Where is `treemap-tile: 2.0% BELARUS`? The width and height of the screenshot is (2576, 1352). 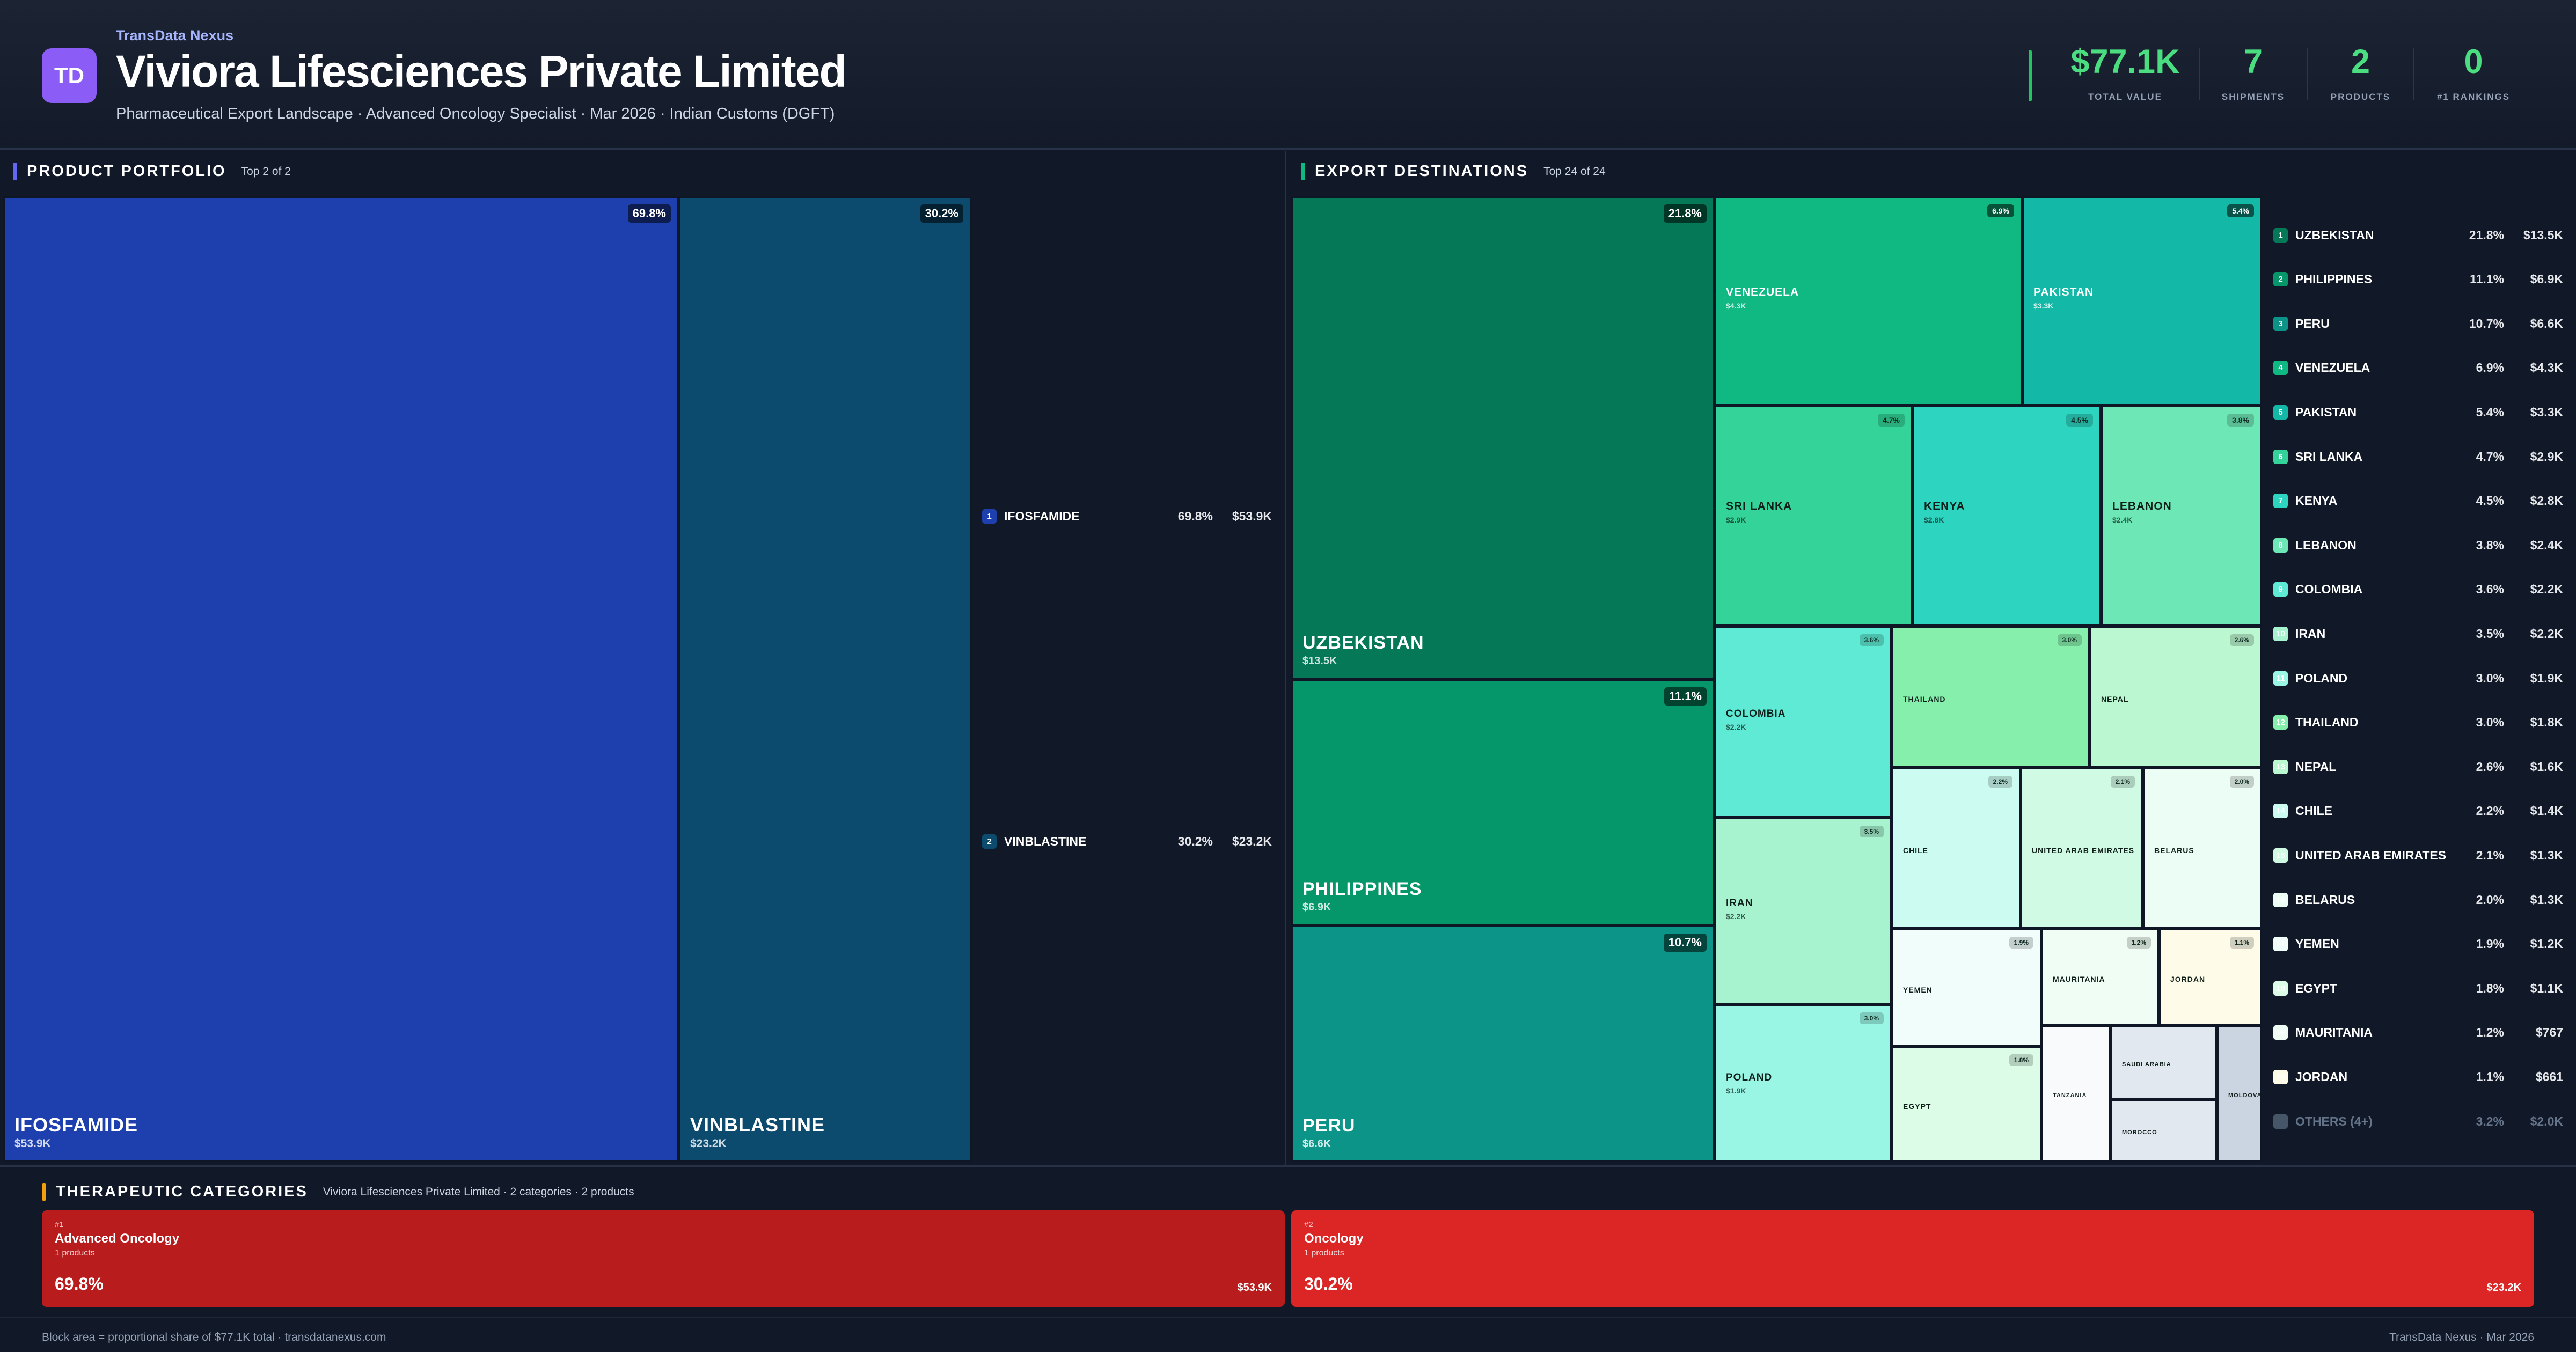 treemap-tile: 2.0% BELARUS is located at coordinates (2202, 848).